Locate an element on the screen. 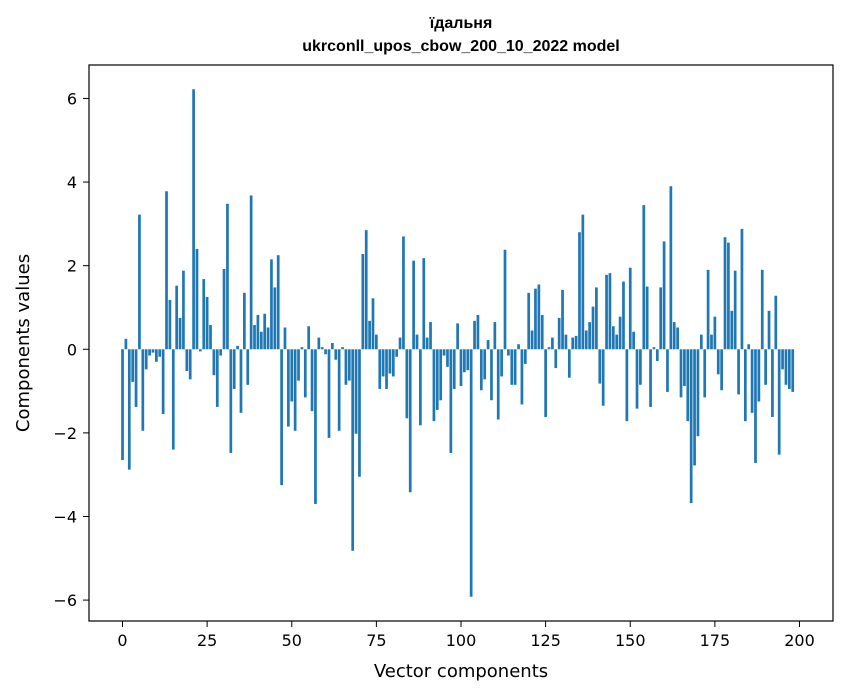  y-tick-label: 0 is located at coordinates (72, 349).